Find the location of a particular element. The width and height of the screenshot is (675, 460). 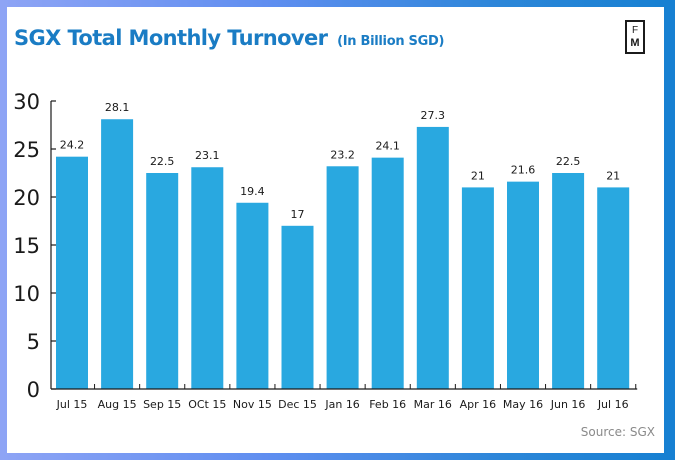

bar-value-label: 23.2 is located at coordinates (342, 154).